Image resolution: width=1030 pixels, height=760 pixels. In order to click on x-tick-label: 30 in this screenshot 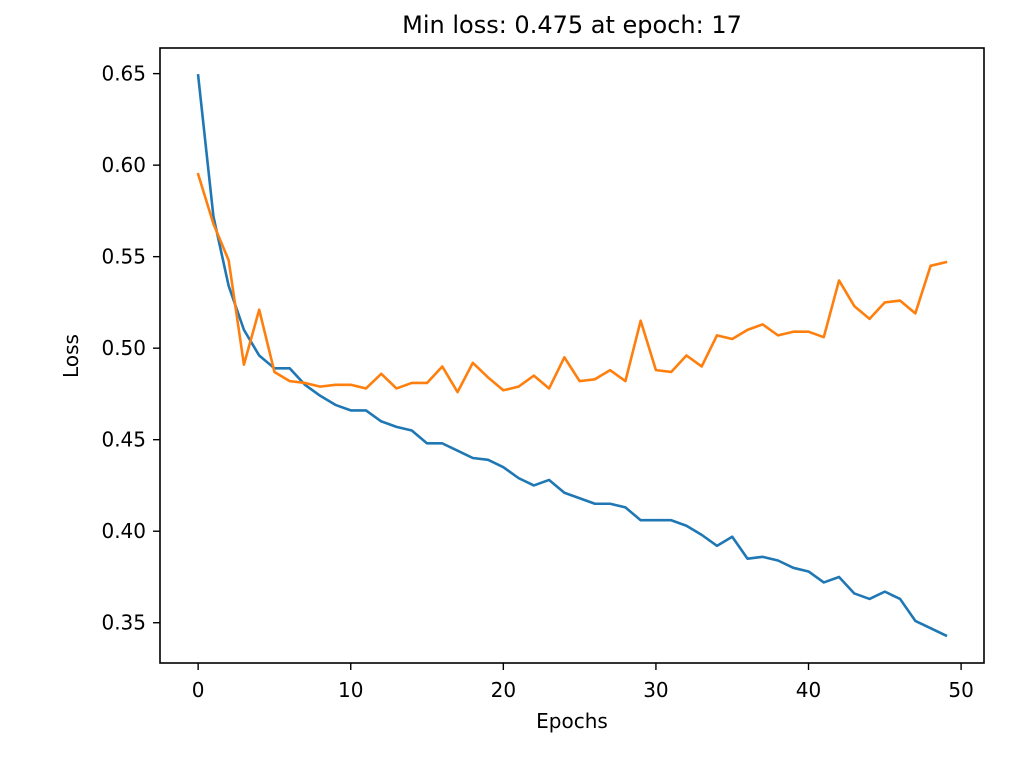, I will do `click(655, 690)`.